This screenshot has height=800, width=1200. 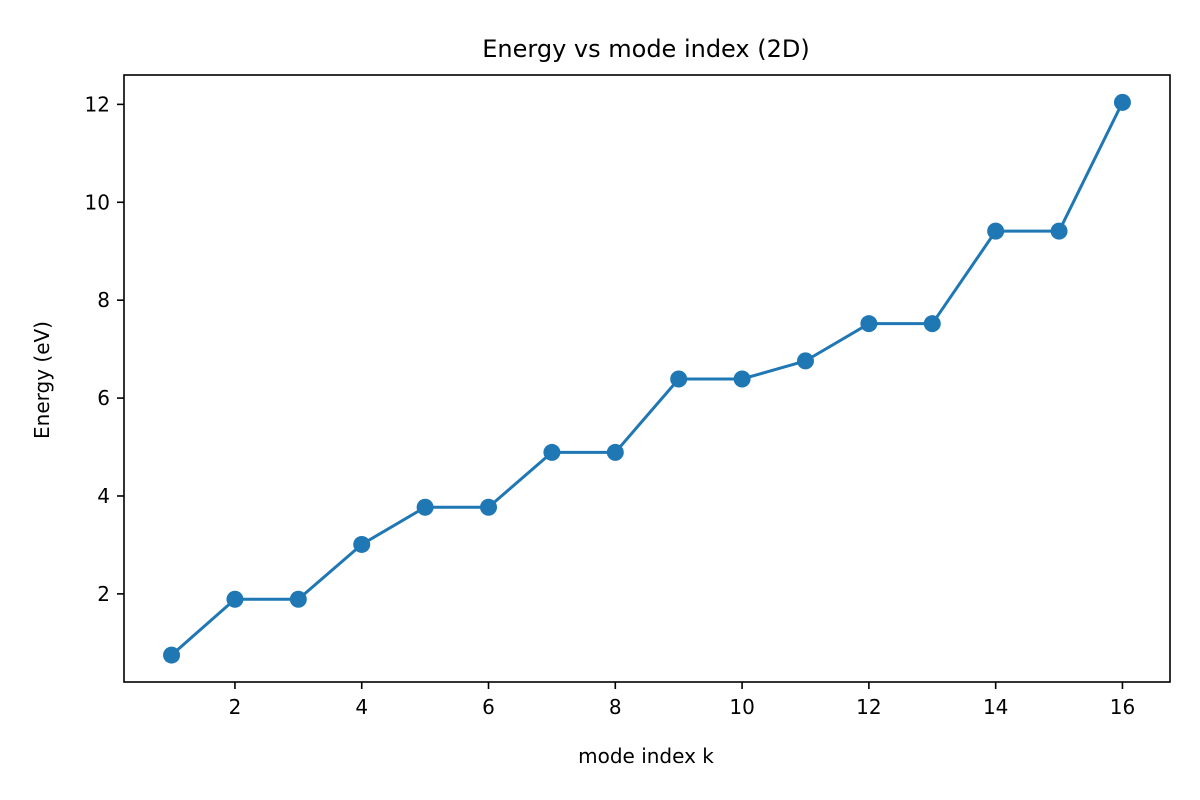 I want to click on x-tick-label: 16, so click(x=1122, y=707).